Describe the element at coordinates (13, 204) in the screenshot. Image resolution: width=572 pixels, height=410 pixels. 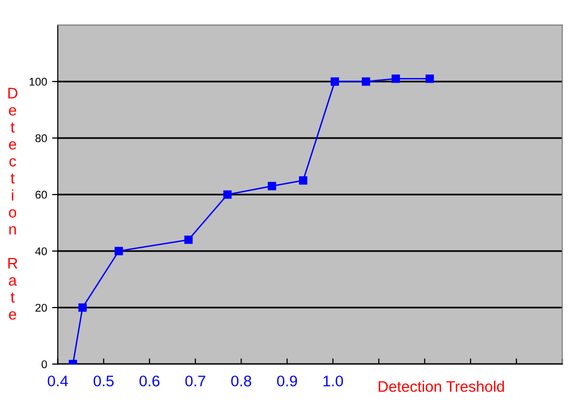
I see `text: Detection Rate` at that location.